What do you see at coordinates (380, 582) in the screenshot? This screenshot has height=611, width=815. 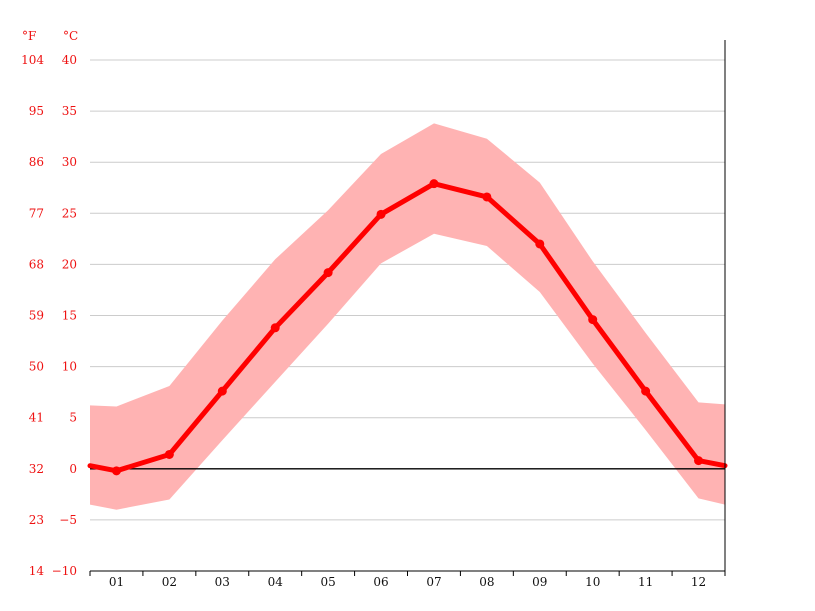 I see `x-tick-label: 06` at bounding box center [380, 582].